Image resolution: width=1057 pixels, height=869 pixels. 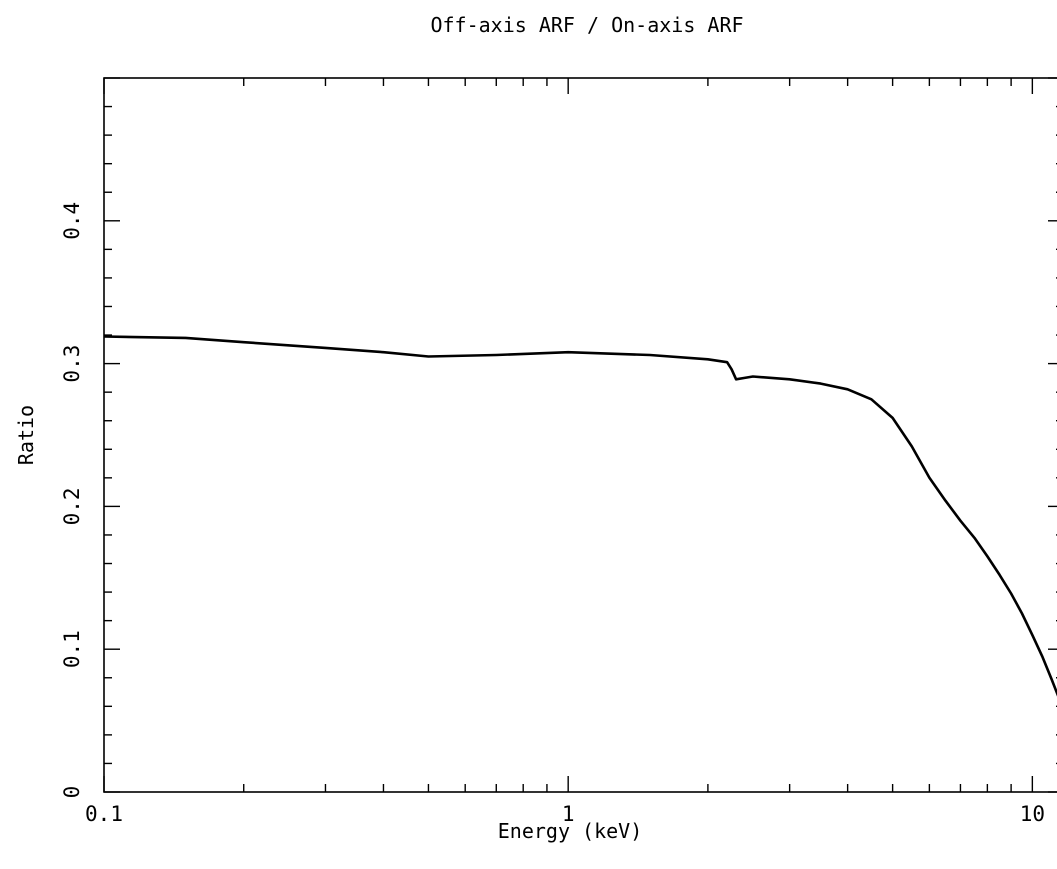 What do you see at coordinates (1032, 814) in the screenshot?
I see `x-tick-label: 10` at bounding box center [1032, 814].